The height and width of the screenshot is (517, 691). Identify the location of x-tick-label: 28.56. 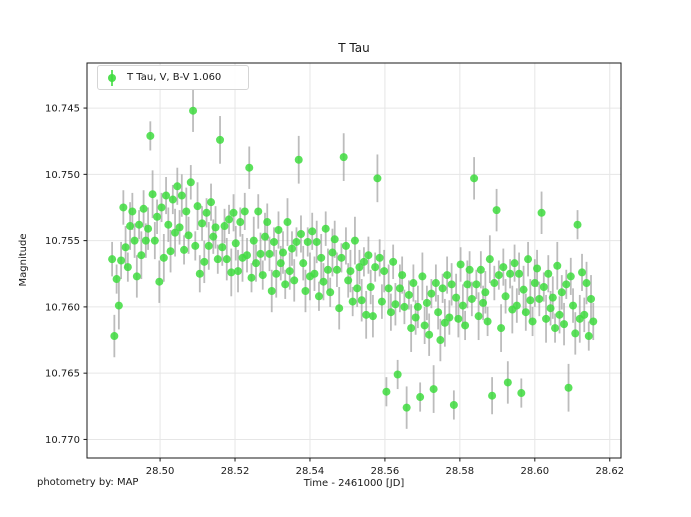
(385, 471).